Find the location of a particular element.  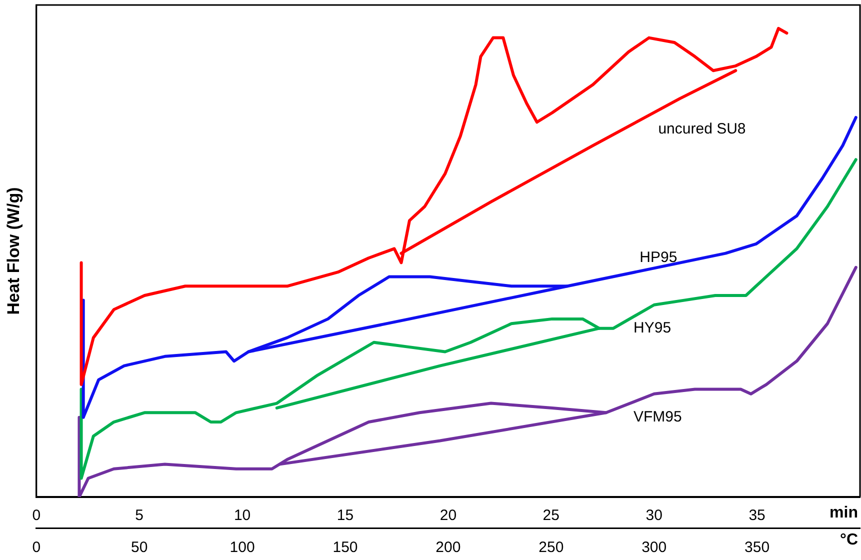

x2-tick-label: 300 is located at coordinates (654, 547).